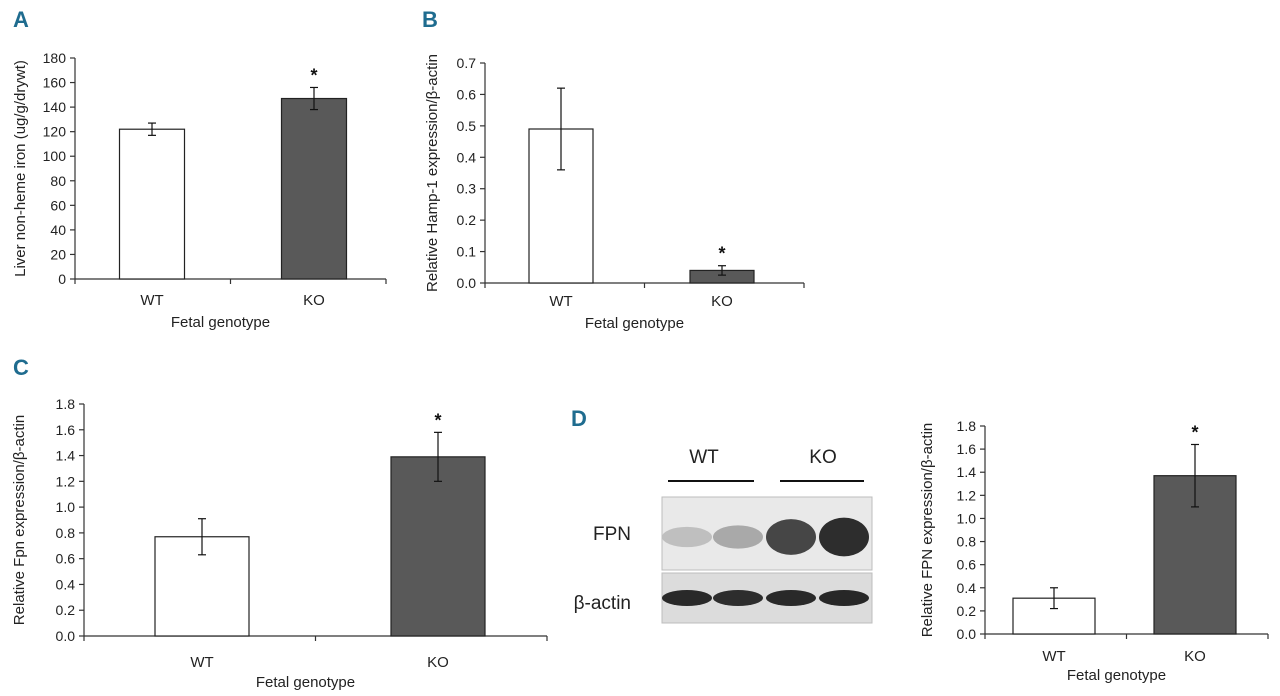  What do you see at coordinates (467, 189) in the screenshot?
I see `y-tick-label: 0.3` at bounding box center [467, 189].